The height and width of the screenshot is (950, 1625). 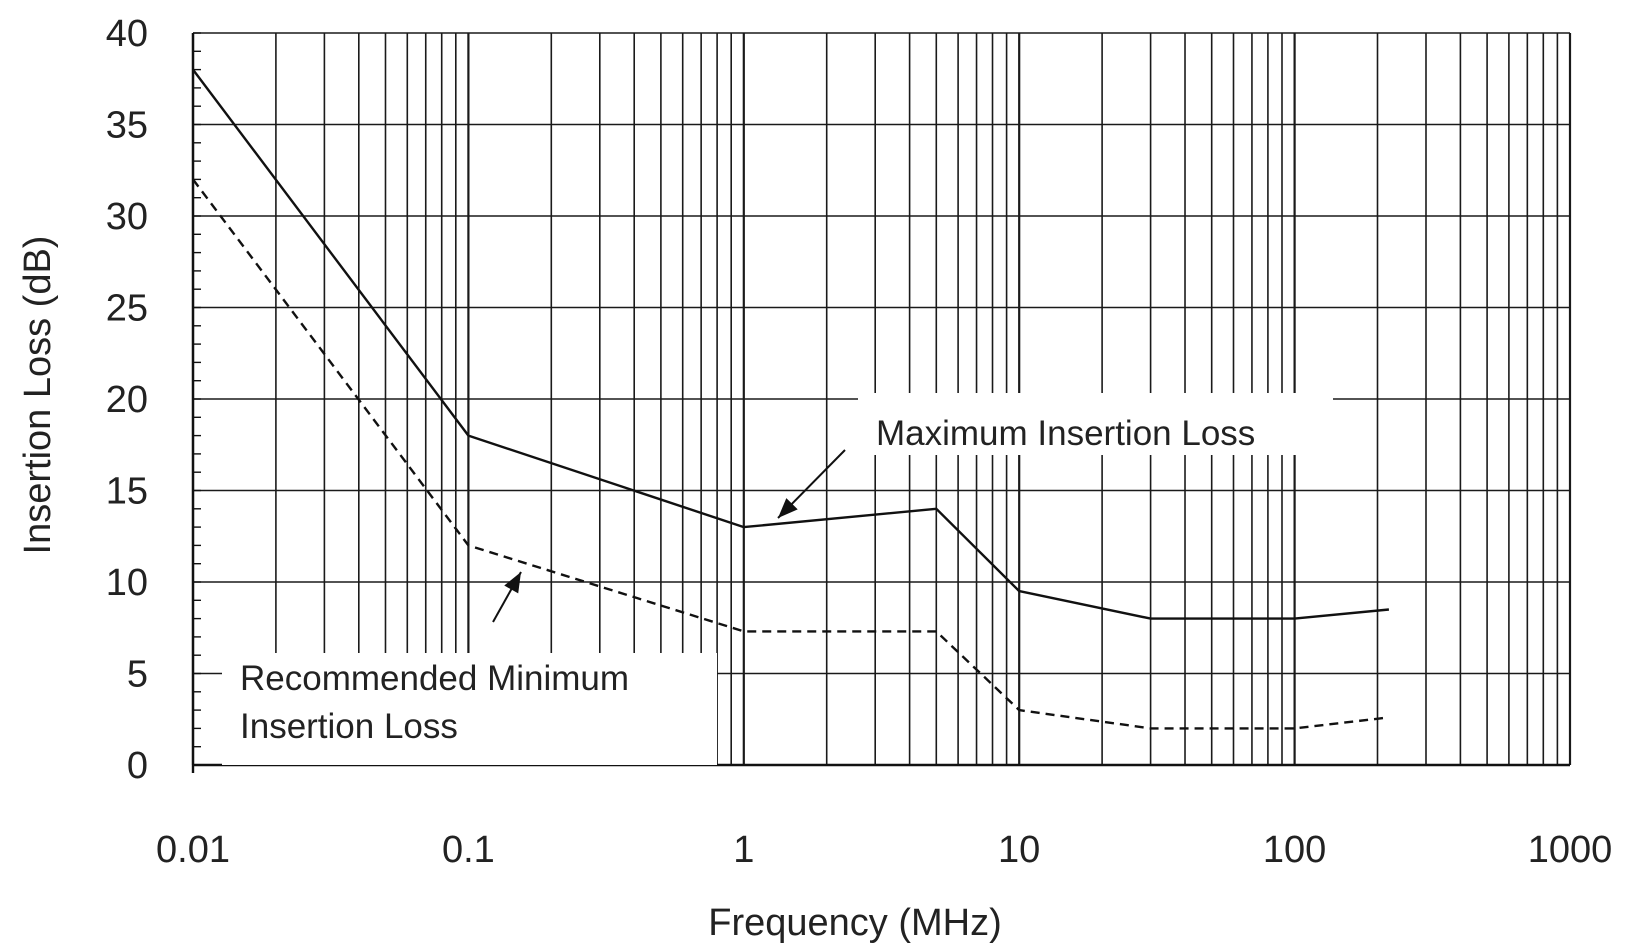 What do you see at coordinates (127, 126) in the screenshot?
I see `y-tick-label: 35` at bounding box center [127, 126].